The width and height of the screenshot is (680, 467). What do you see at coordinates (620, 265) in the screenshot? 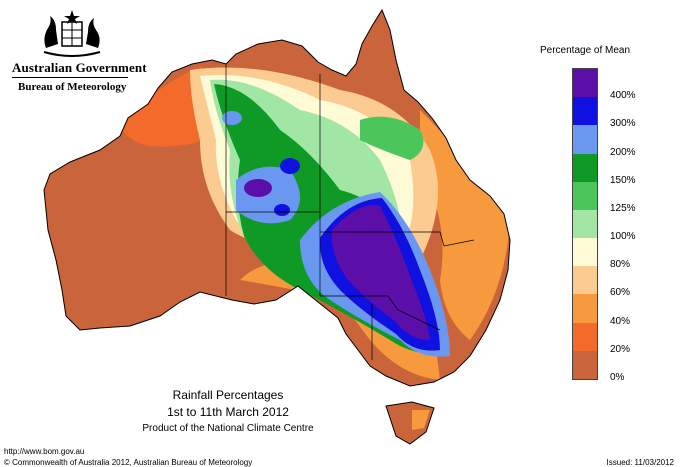
I see `legend-label: 80%` at bounding box center [620, 265].